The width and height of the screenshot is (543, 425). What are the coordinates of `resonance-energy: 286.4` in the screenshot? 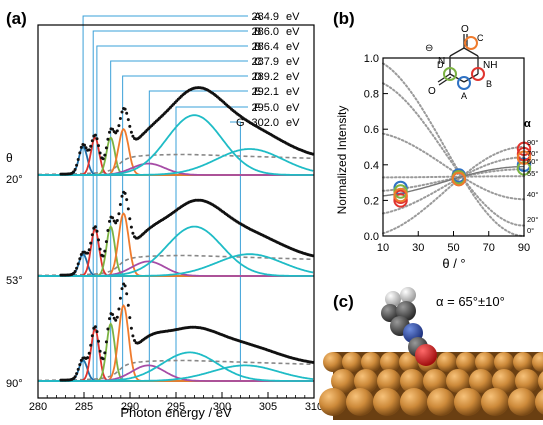 It's located at (265, 47).